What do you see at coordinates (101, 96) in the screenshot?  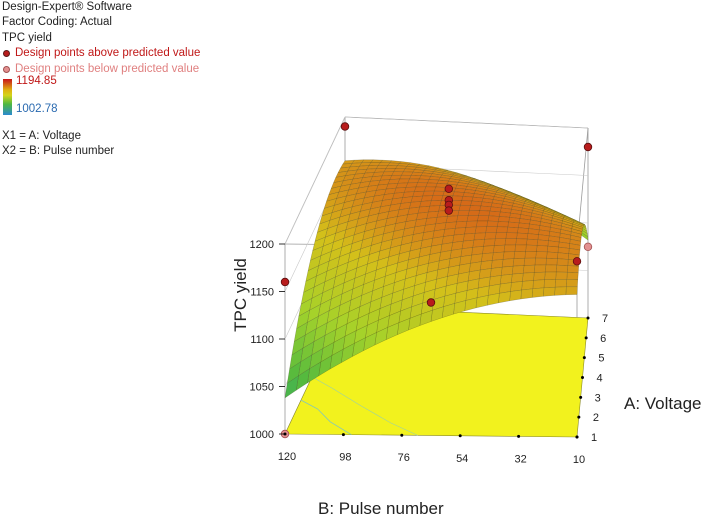 I see `colorbar: 1194.85 1002.78` at bounding box center [101, 96].